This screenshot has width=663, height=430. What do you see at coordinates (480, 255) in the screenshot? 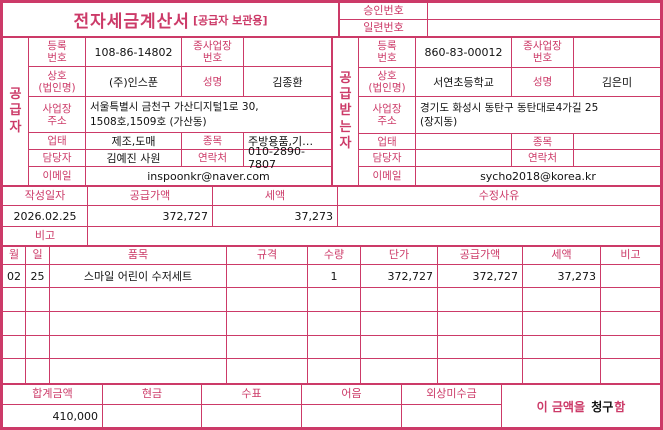
I see `col-supply-header: 공급가액` at bounding box center [480, 255].